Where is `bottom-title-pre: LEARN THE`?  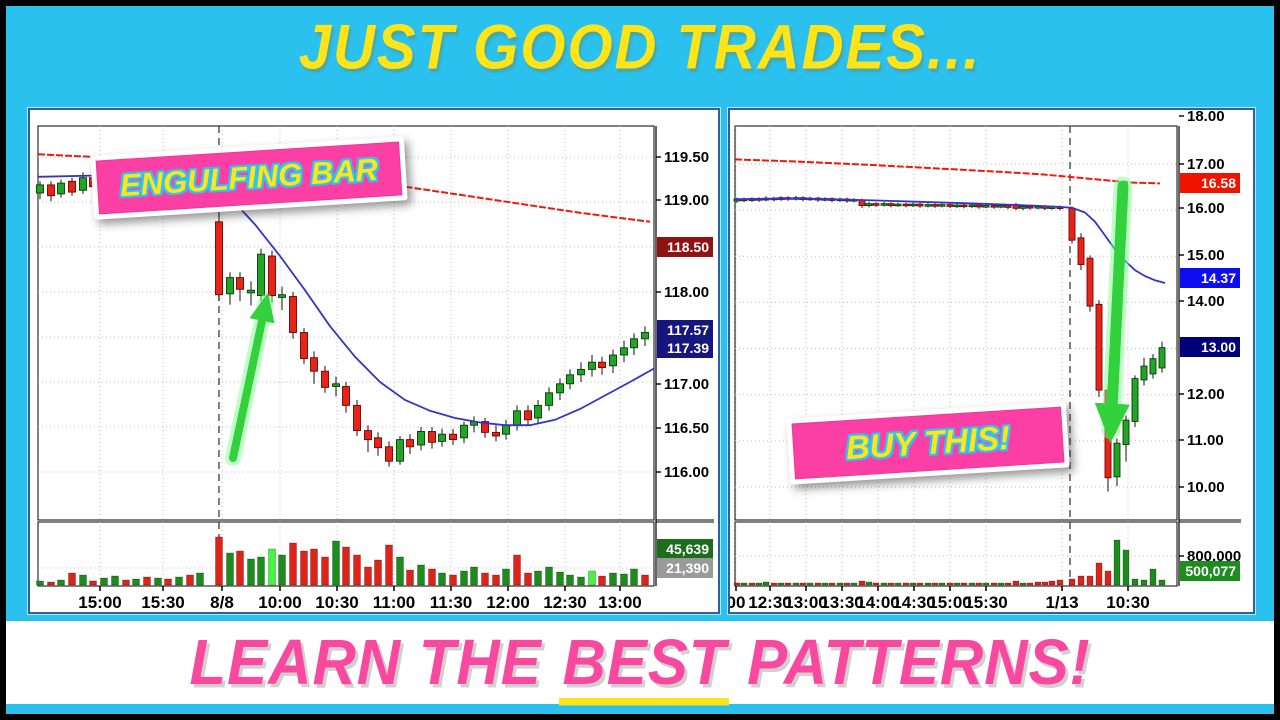
bottom-title-pre: LEARN THE is located at coordinates (374, 662).